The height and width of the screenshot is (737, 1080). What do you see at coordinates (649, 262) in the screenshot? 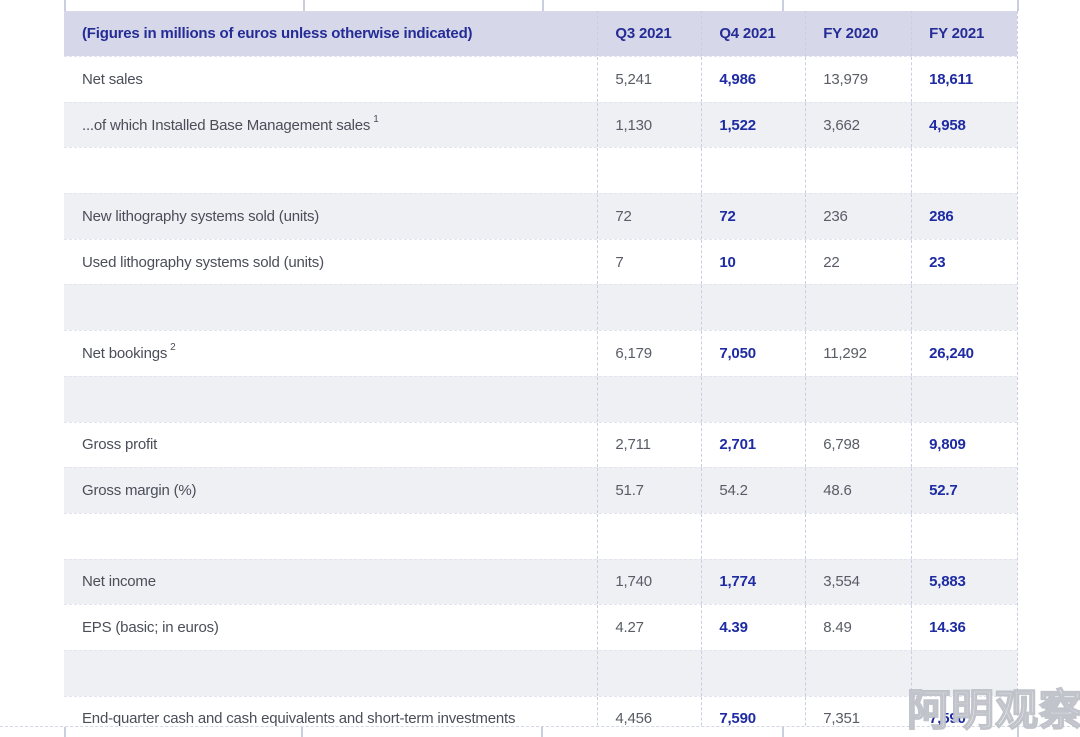
I see `cell-q3-2021: 7` at bounding box center [649, 262].